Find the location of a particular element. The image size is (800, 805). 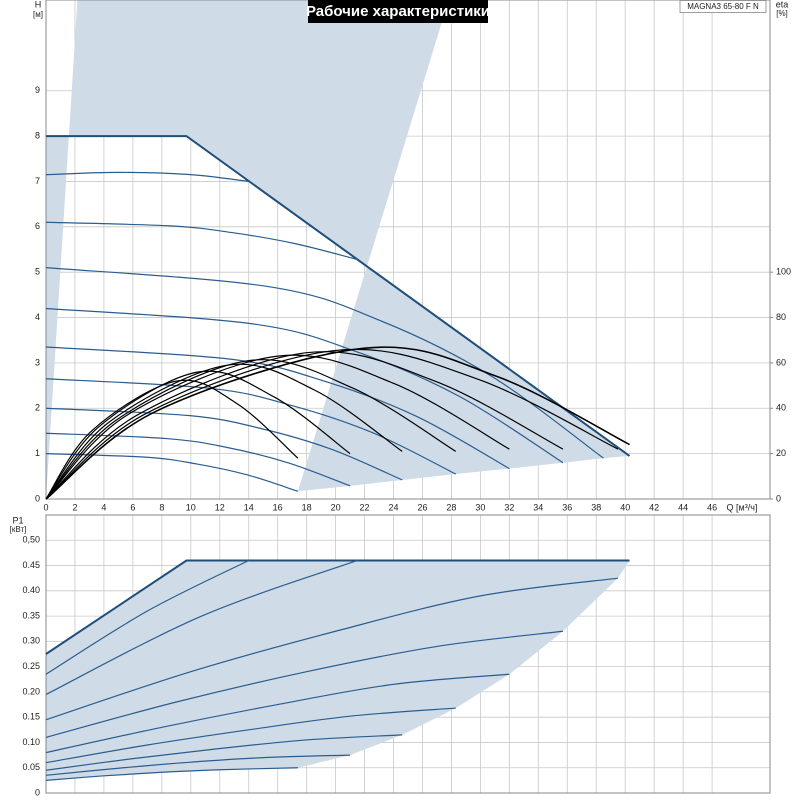

y-tick-label: 7 is located at coordinates (37, 181).